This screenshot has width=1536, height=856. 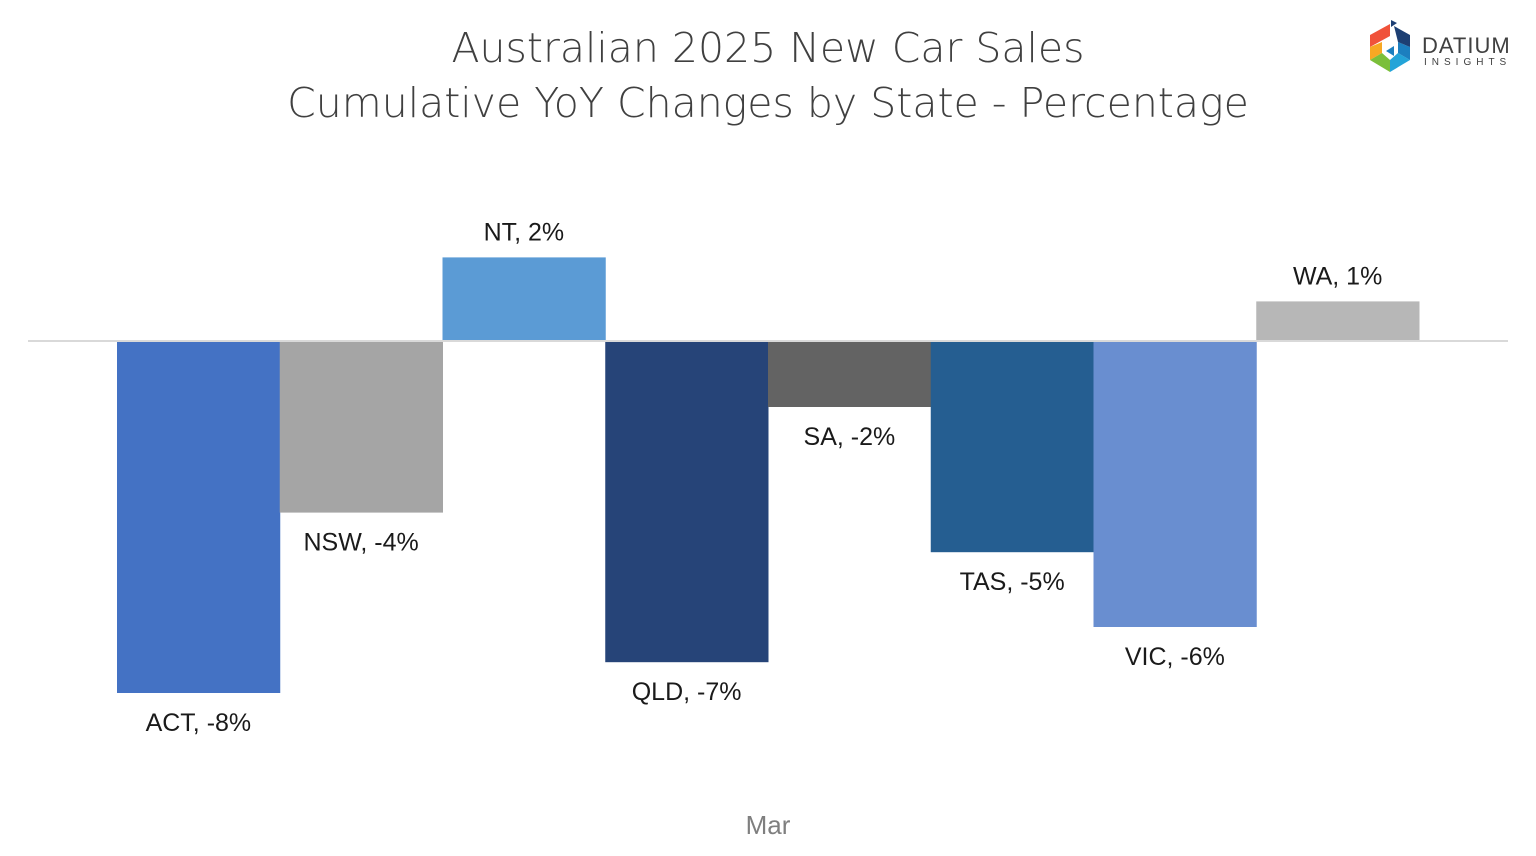 What do you see at coordinates (199, 723) in the screenshot?
I see `data-label-act: ACT, -8%` at bounding box center [199, 723].